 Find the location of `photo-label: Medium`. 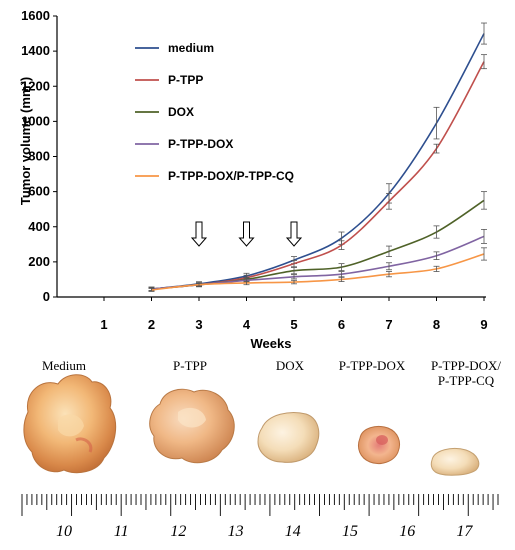

photo-label: Medium is located at coordinates (64, 365).